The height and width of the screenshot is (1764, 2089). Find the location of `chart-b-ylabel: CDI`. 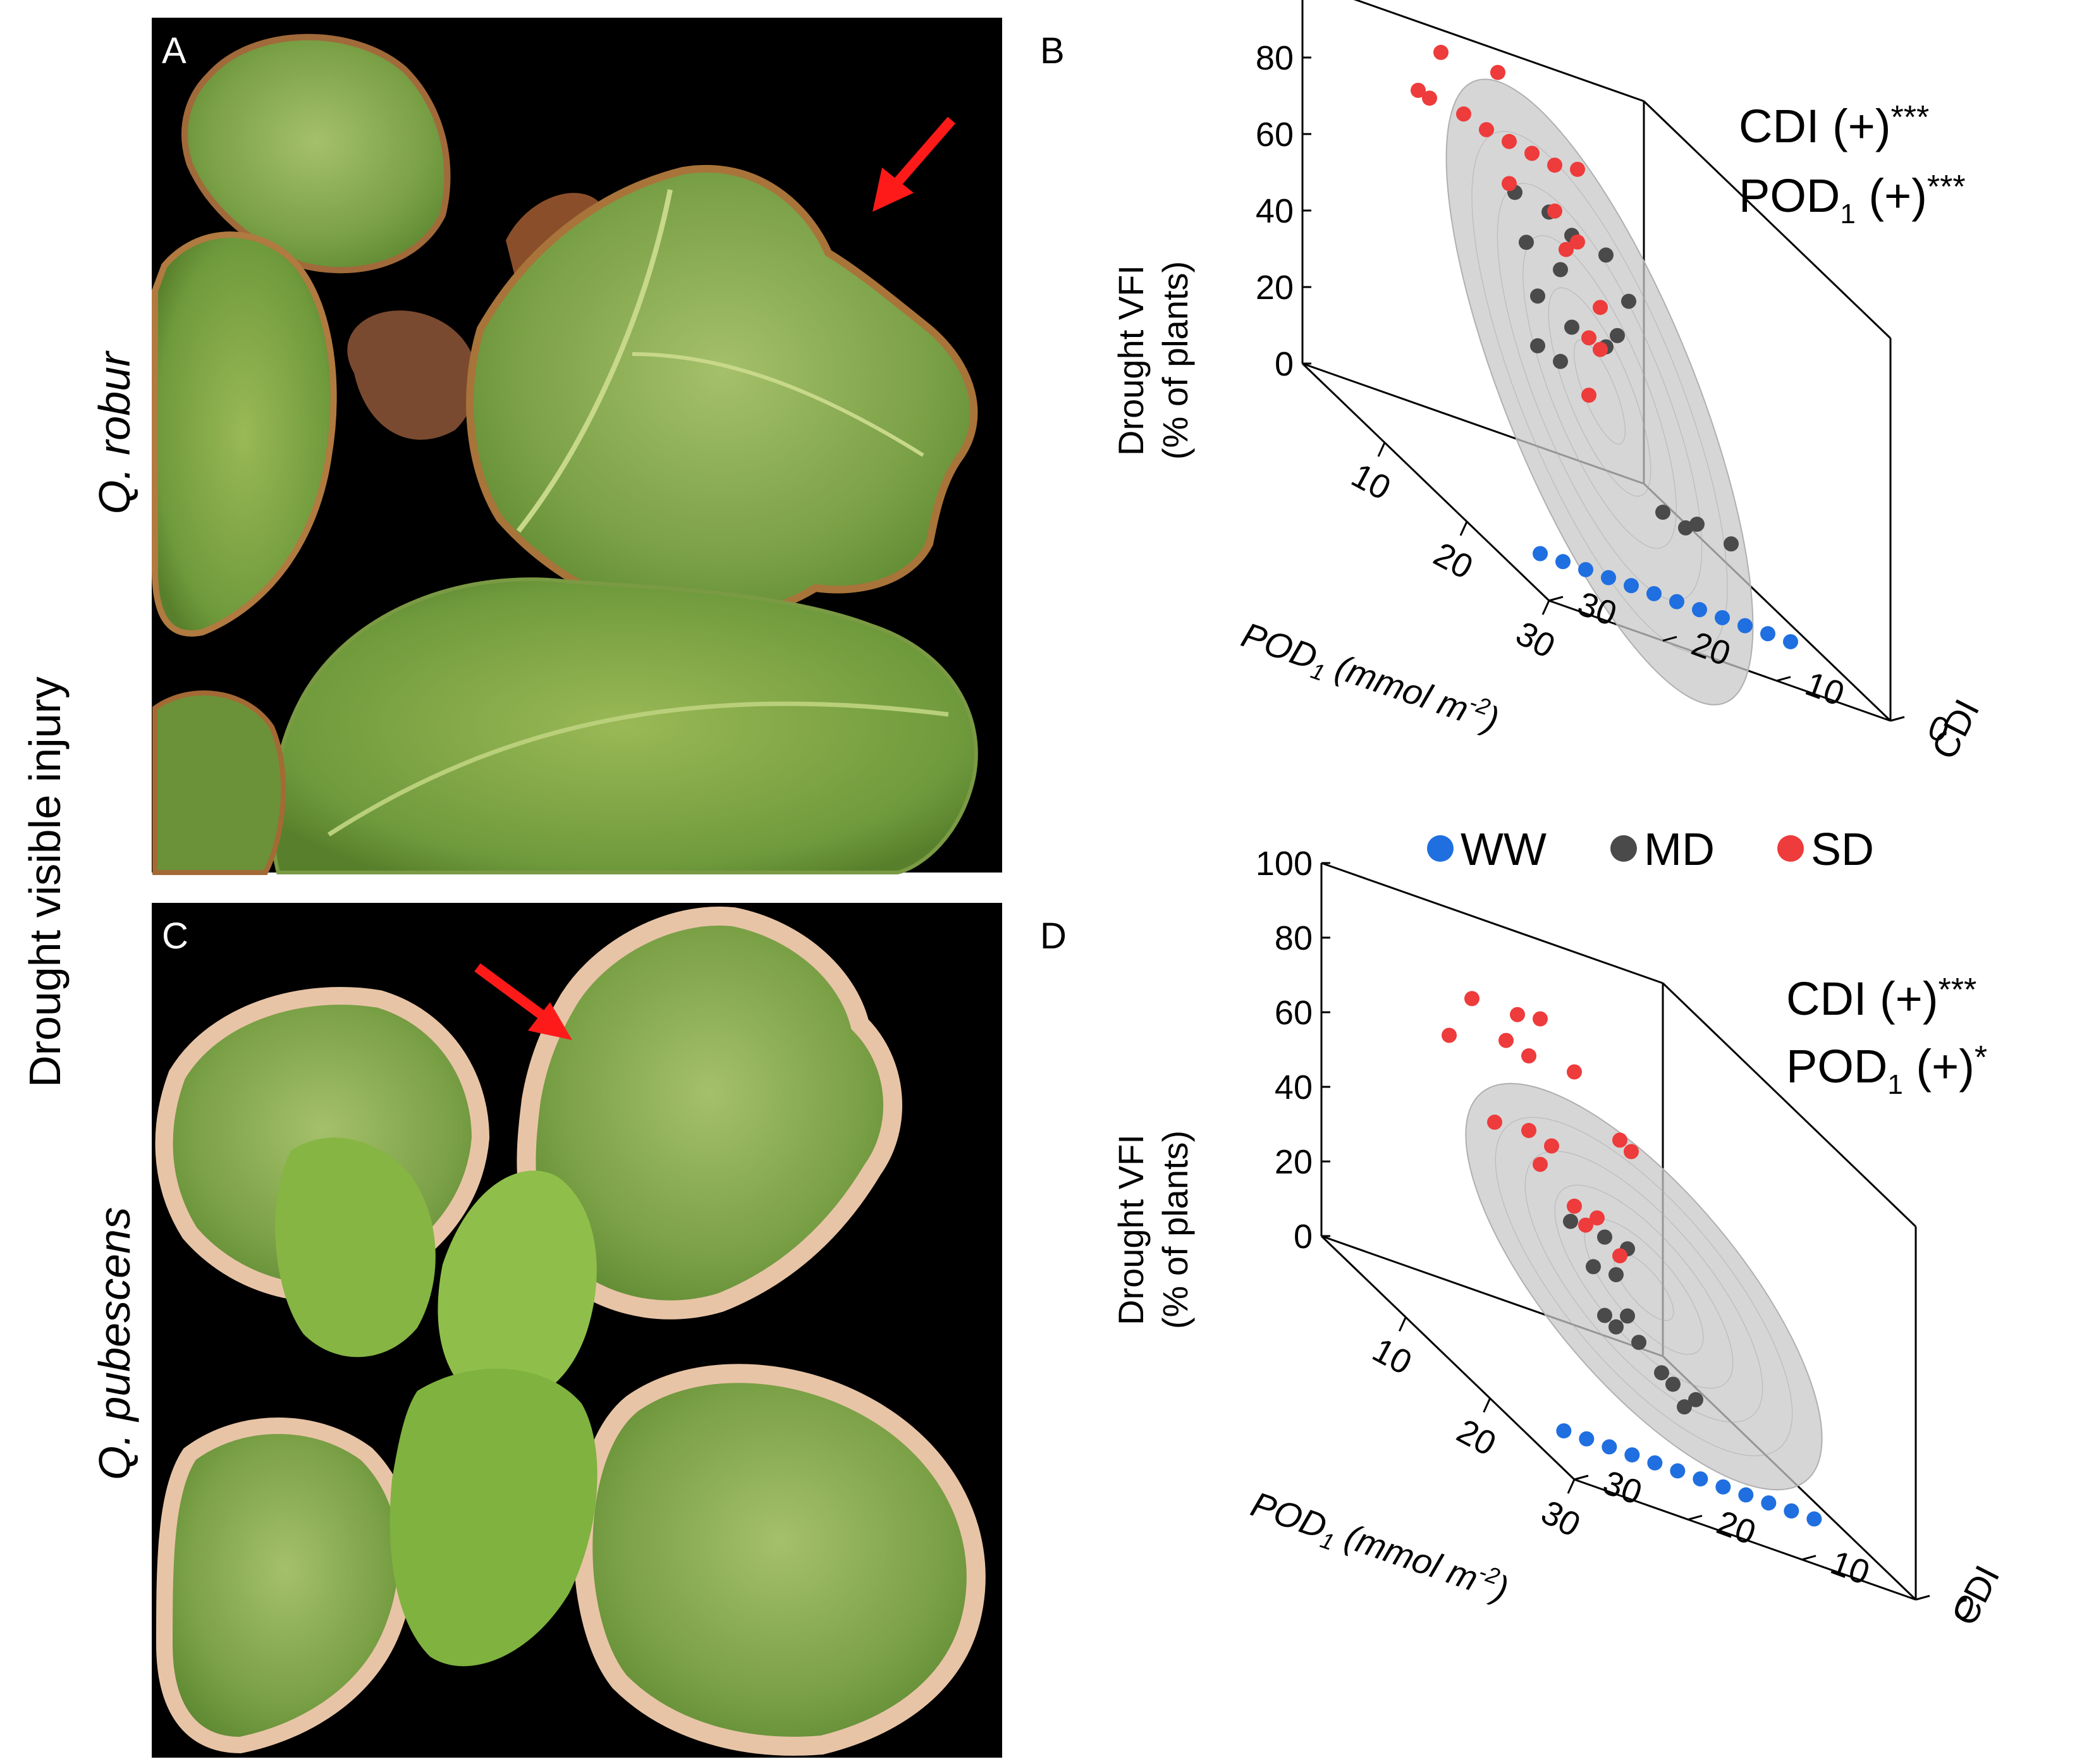

chart-b-ylabel: CDI is located at coordinates (1955, 729).